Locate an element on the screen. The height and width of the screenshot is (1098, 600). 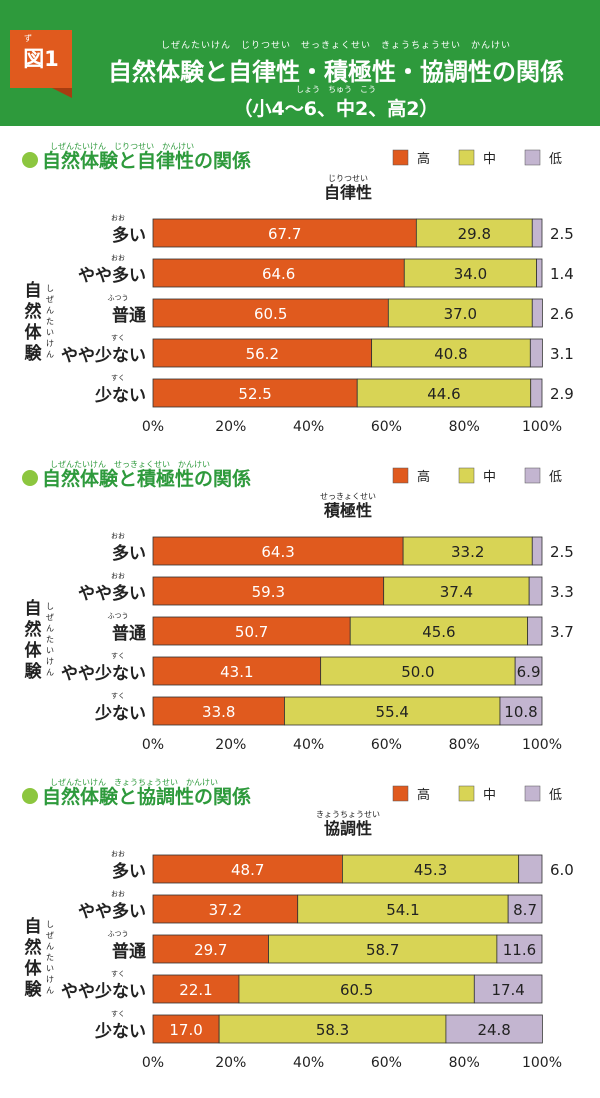
chart-3-measure-label: 協調性 is located at coordinates (348, 828).